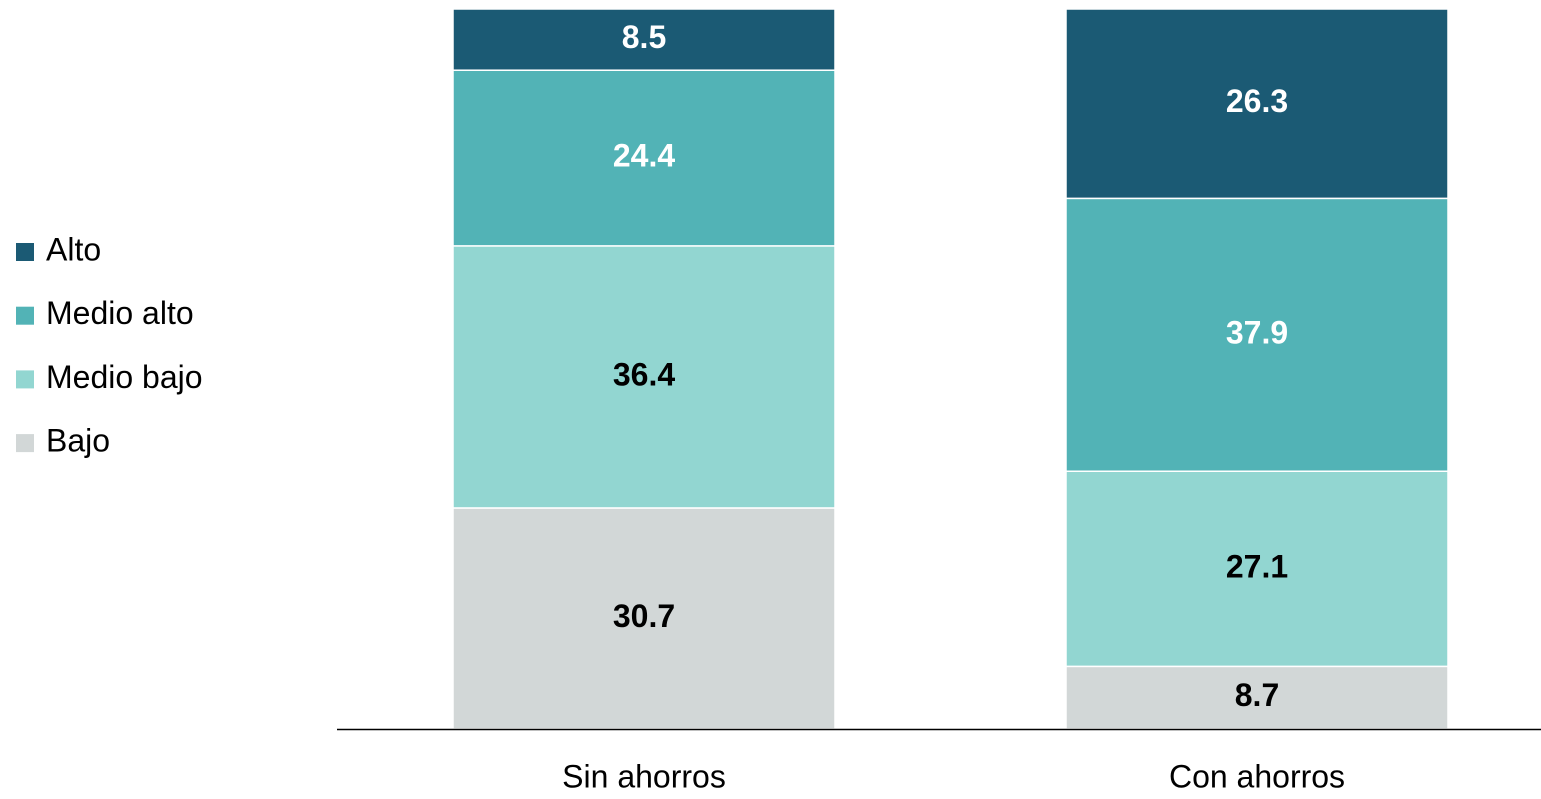  I want to click on data-label: 8.5, so click(644, 37).